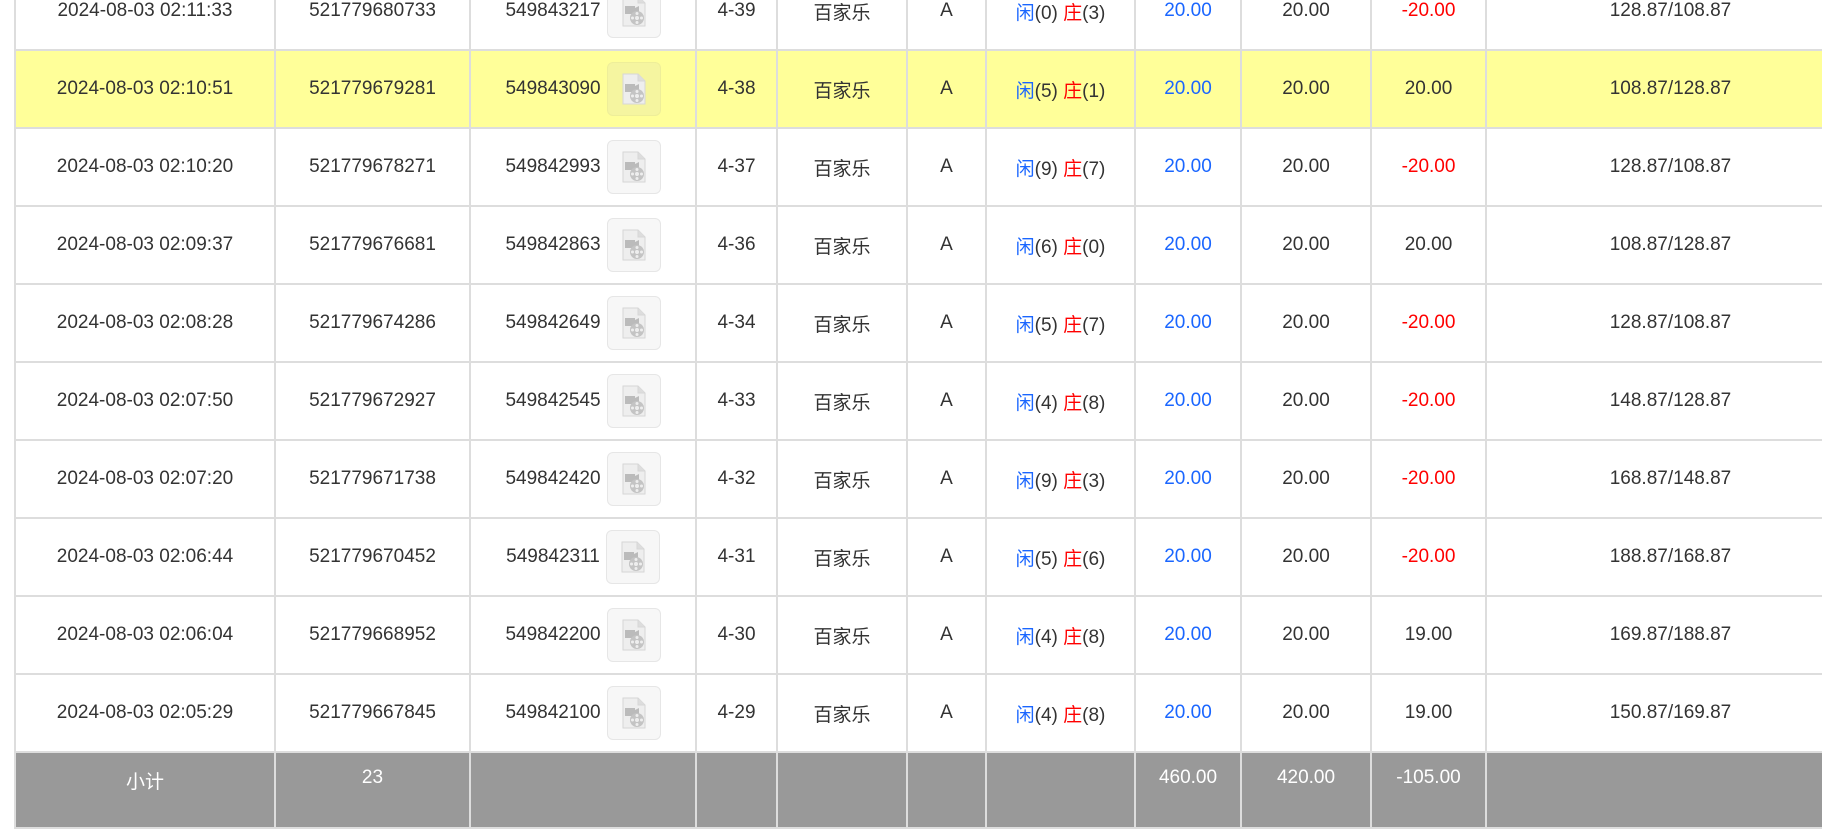 This screenshot has width=1822, height=829. I want to click on round-id: 549842649, so click(553, 322).